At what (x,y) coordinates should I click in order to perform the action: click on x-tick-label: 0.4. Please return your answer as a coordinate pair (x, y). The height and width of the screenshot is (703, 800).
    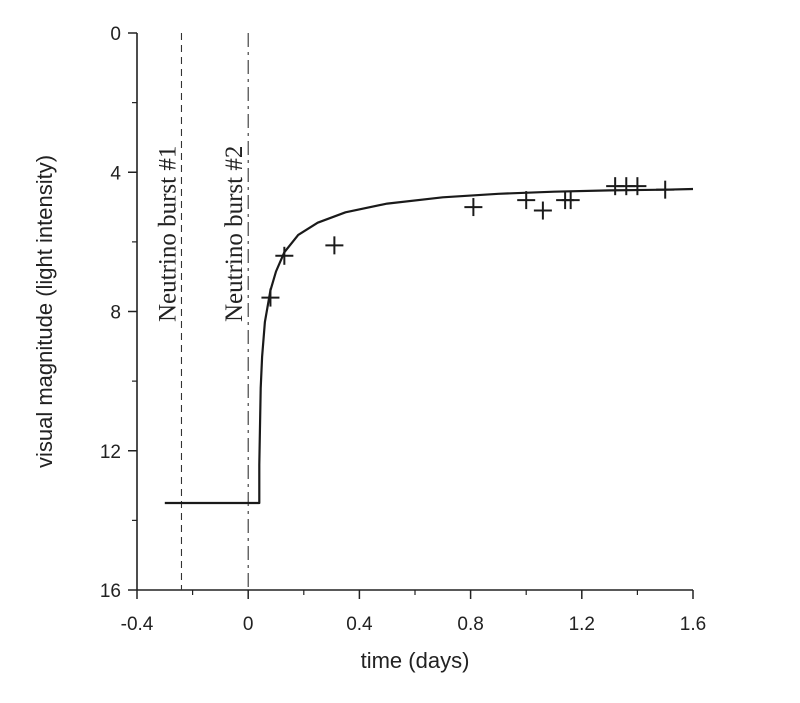
    Looking at the image, I should click on (359, 624).